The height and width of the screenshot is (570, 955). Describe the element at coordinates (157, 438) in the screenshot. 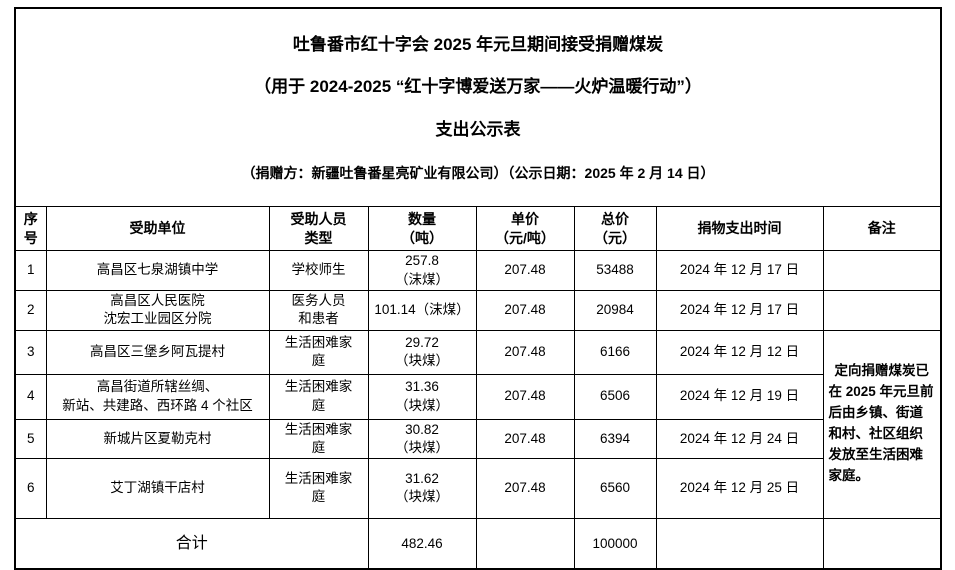

I see `cell-unit: 新城片区夏勒克村` at that location.